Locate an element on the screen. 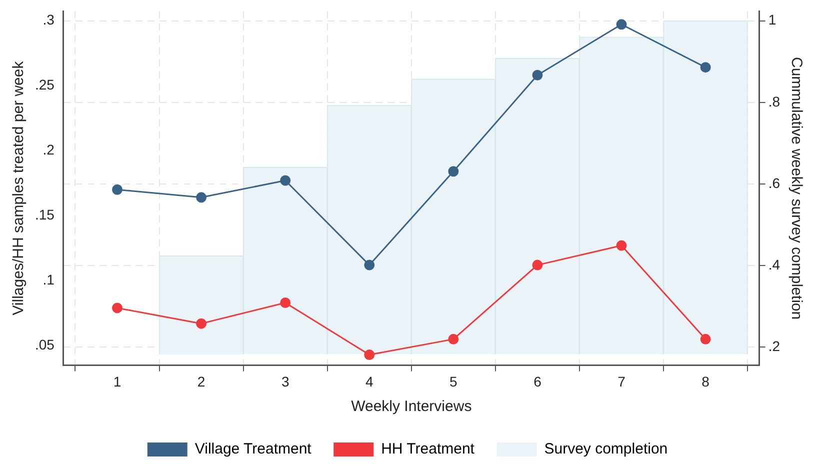 This screenshot has height=471, width=815. y-axis-title: Villages/HH samples treated per week is located at coordinates (19, 188).